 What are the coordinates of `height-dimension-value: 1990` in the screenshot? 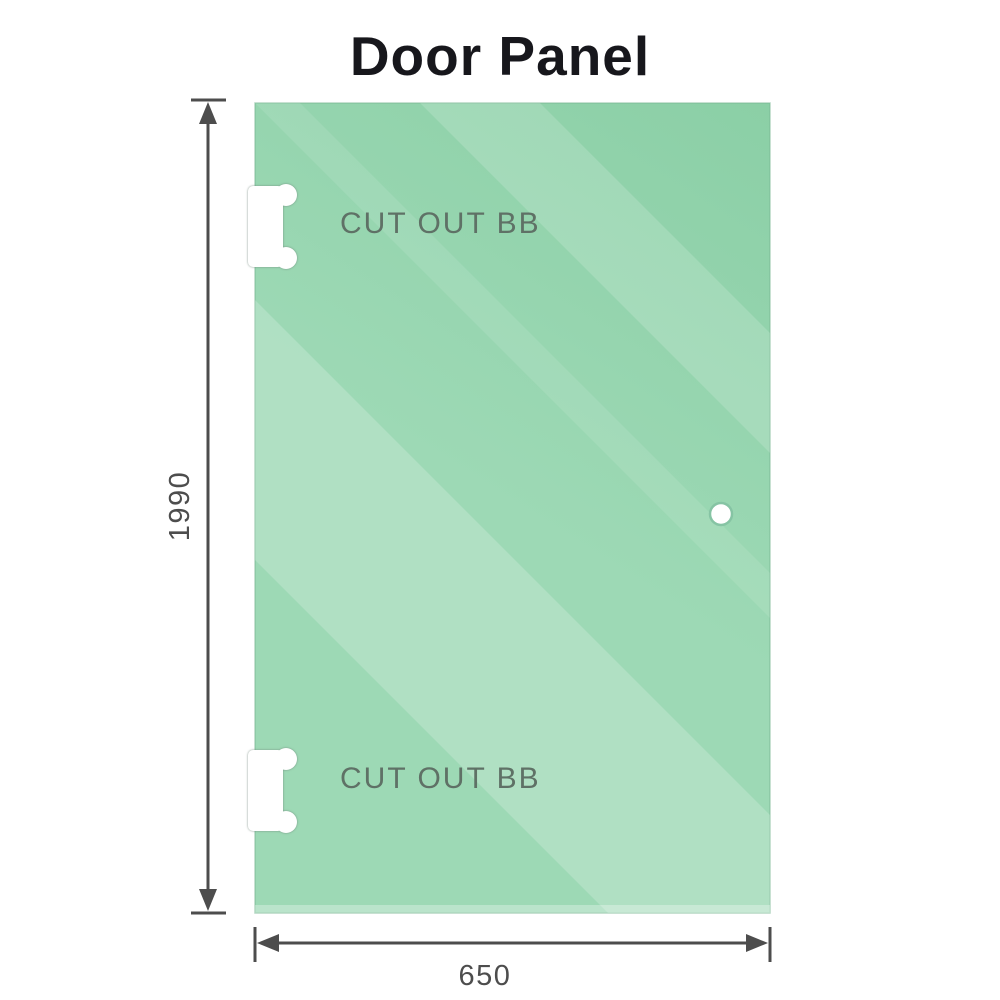 It's located at (180, 506).